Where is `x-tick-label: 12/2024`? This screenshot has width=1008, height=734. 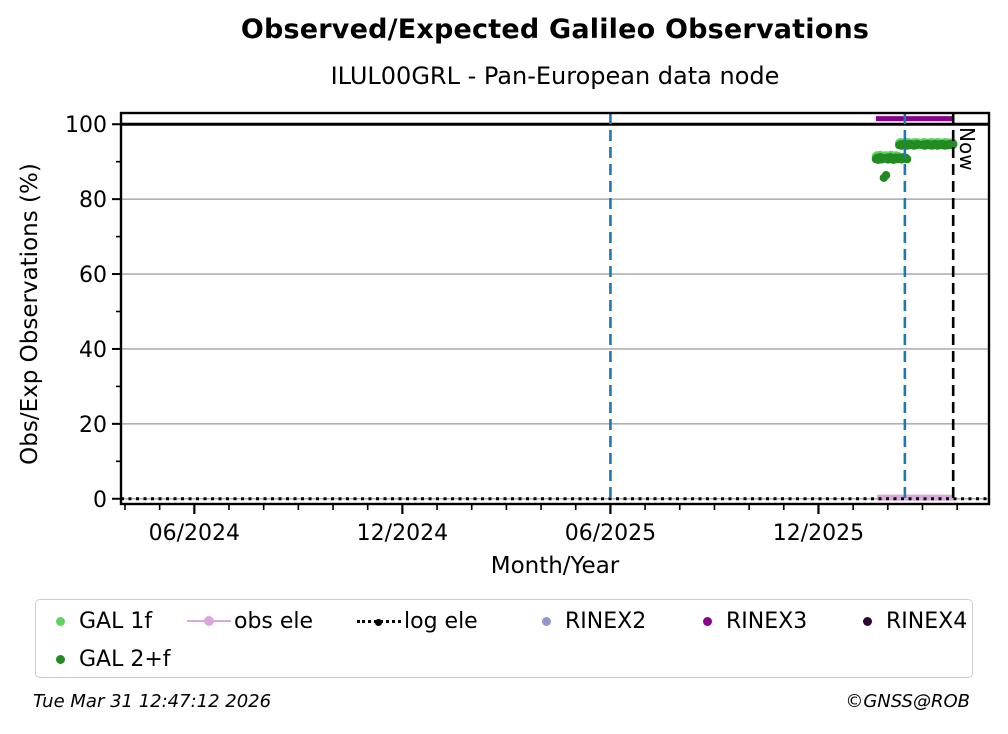 x-tick-label: 12/2024 is located at coordinates (402, 533).